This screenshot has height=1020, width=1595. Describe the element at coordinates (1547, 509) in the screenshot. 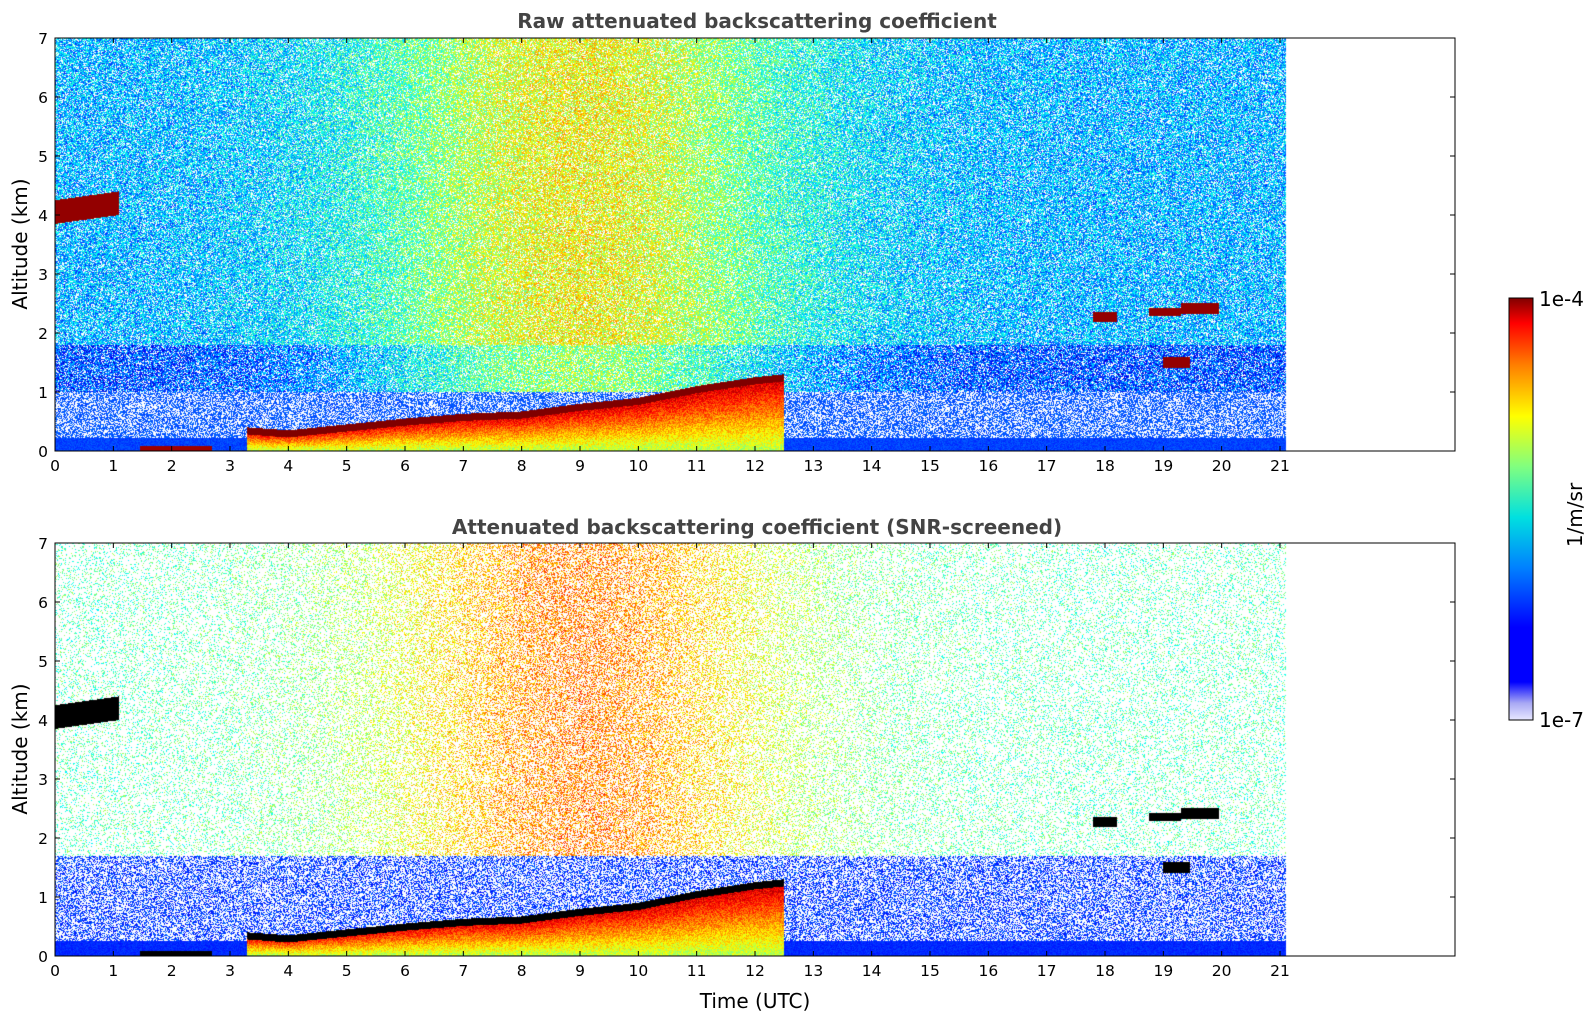

I see `colorbar: 1e-4 1e-7 1/m/sr` at that location.